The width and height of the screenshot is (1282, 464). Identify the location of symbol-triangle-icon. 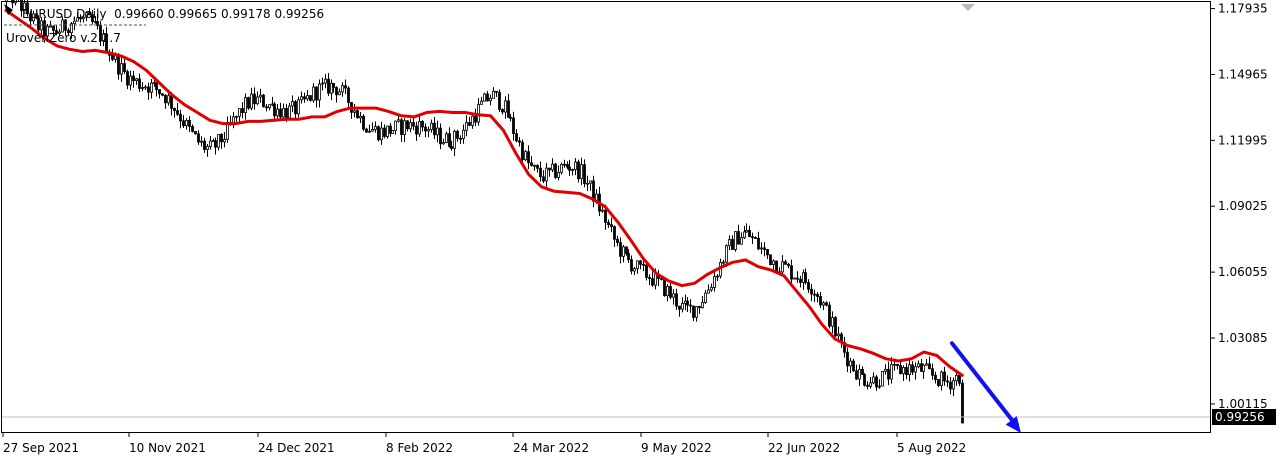
(8, 9).